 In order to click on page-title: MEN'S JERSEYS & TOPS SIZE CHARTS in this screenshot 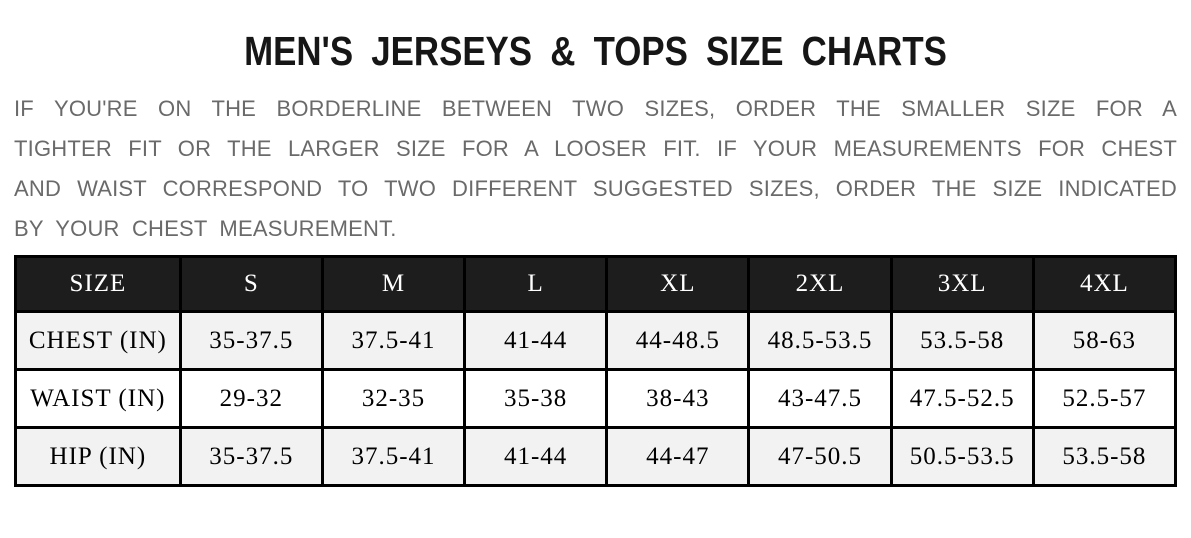, I will do `click(595, 51)`.